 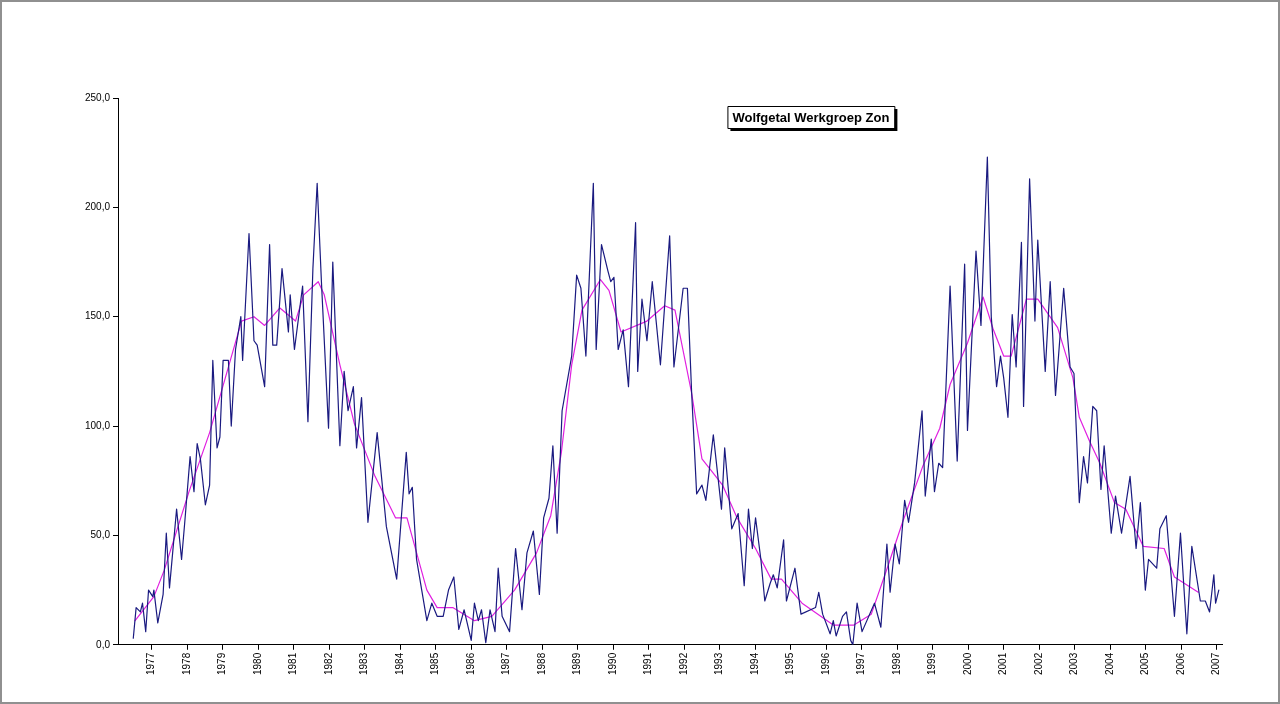 What do you see at coordinates (103, 644) in the screenshot?
I see `y-tick-label: 0,0` at bounding box center [103, 644].